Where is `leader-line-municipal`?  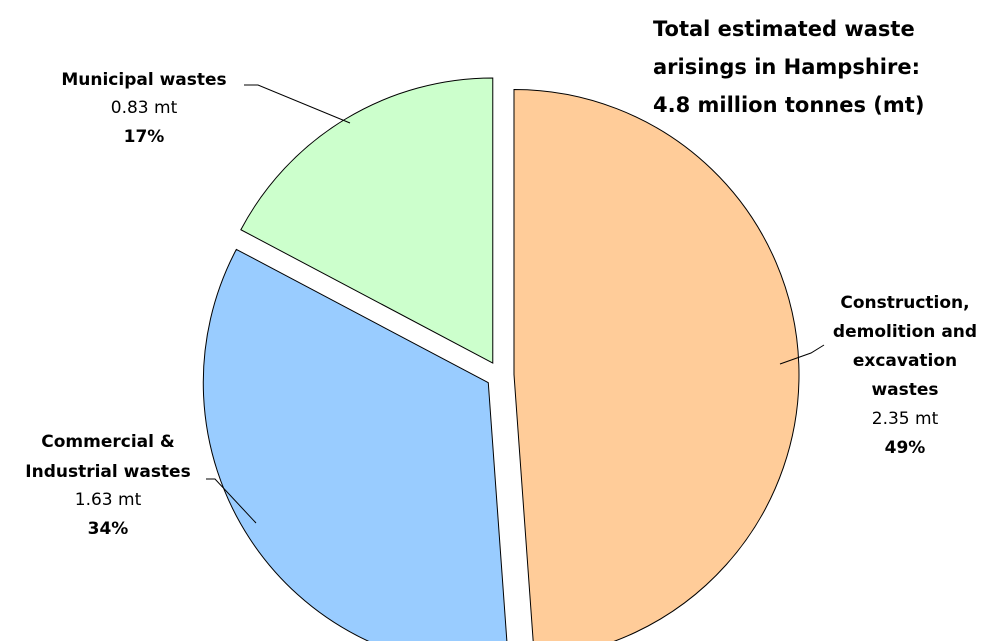
leader-line-municipal is located at coordinates (297, 104).